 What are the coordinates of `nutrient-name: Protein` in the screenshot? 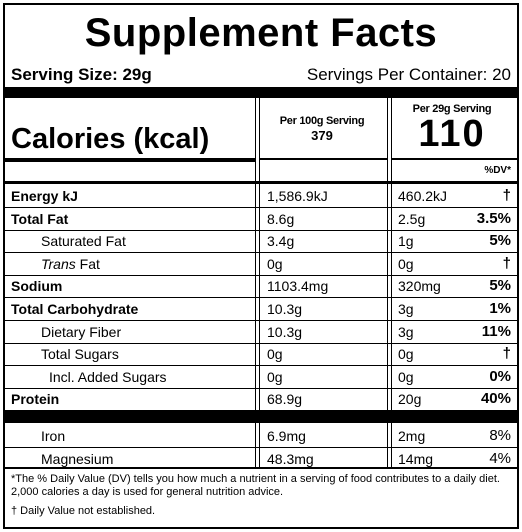 It's located at (35, 399).